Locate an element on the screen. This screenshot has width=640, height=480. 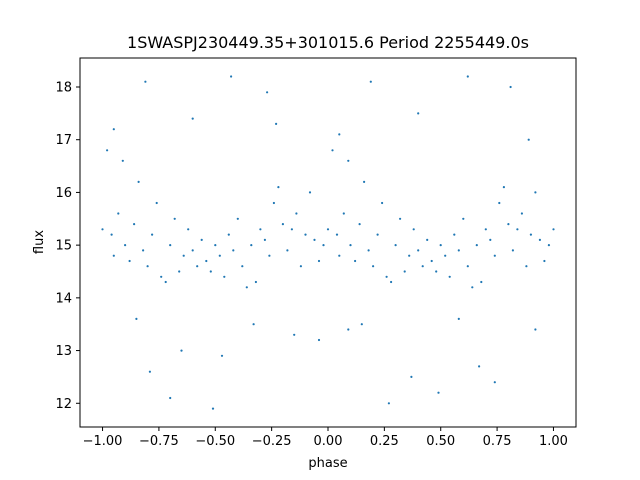
y-axis: 12 13 14 15 16 17 18 is located at coordinates (67, 246).